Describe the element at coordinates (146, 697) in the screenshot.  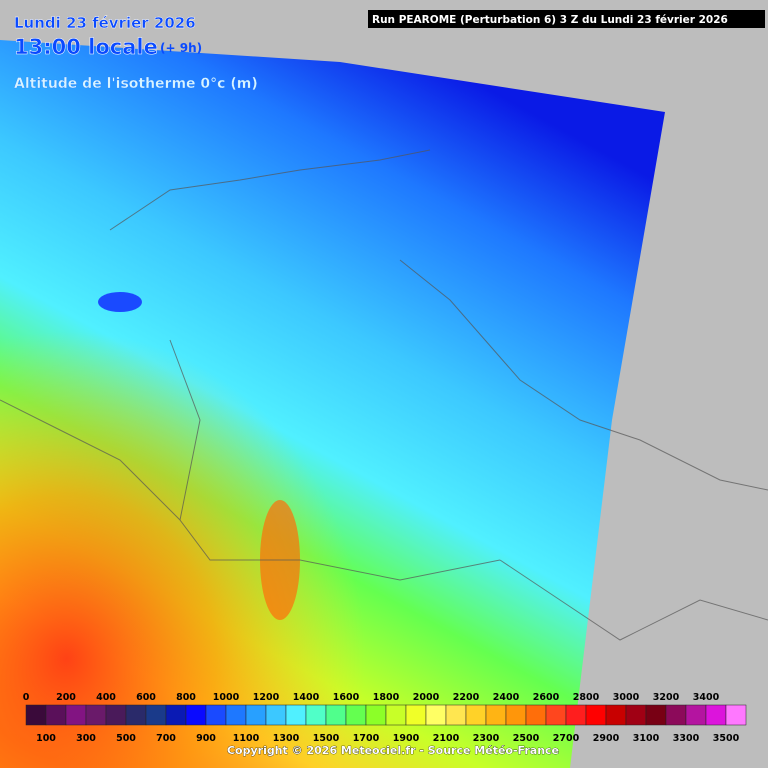
I see `legend-label: 600` at that location.